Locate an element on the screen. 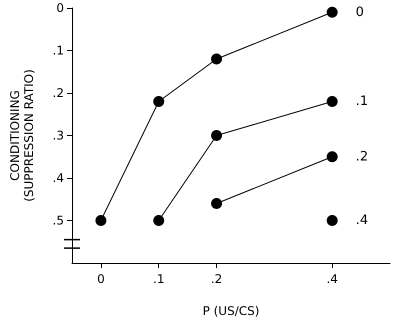 This screenshot has height=325, width=400. x-tick-label: .4 is located at coordinates (332, 279).